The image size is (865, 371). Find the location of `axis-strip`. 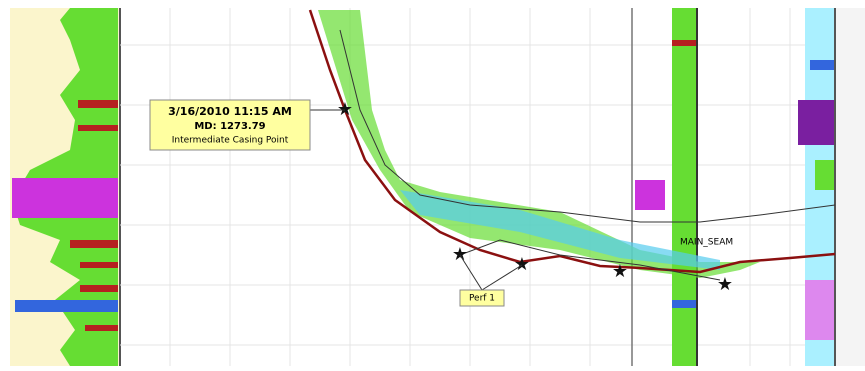

axis-strip is located at coordinates (850, 187).